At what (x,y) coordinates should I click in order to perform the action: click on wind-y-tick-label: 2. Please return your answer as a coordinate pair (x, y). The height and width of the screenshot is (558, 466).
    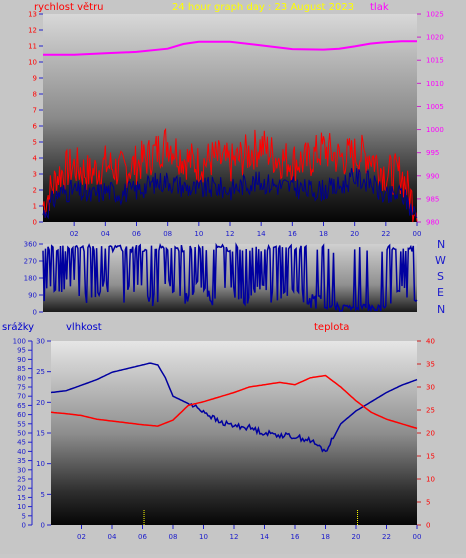
    Looking at the image, I should click on (35, 191).